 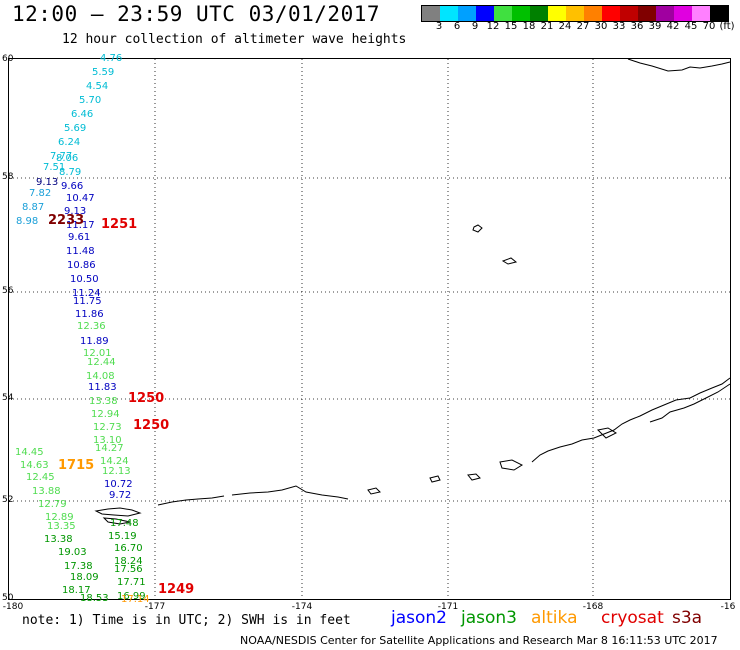 What do you see at coordinates (419, 618) in the screenshot?
I see `satellite-legend-jason2: jason2` at bounding box center [419, 618].